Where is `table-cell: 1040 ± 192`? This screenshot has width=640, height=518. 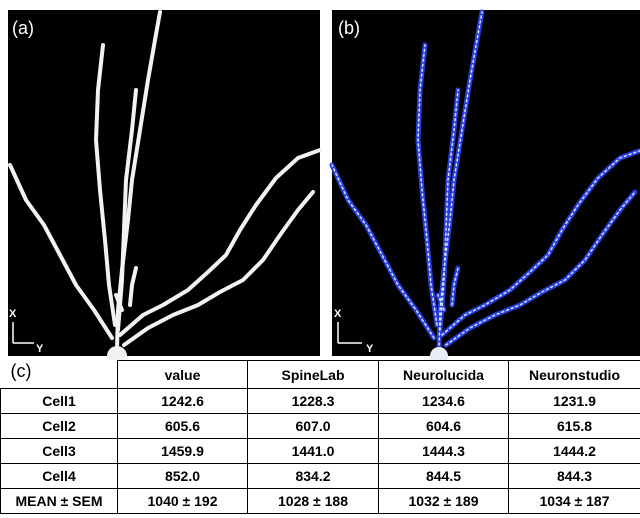 table-cell: 1040 ± 192 is located at coordinates (182, 501).